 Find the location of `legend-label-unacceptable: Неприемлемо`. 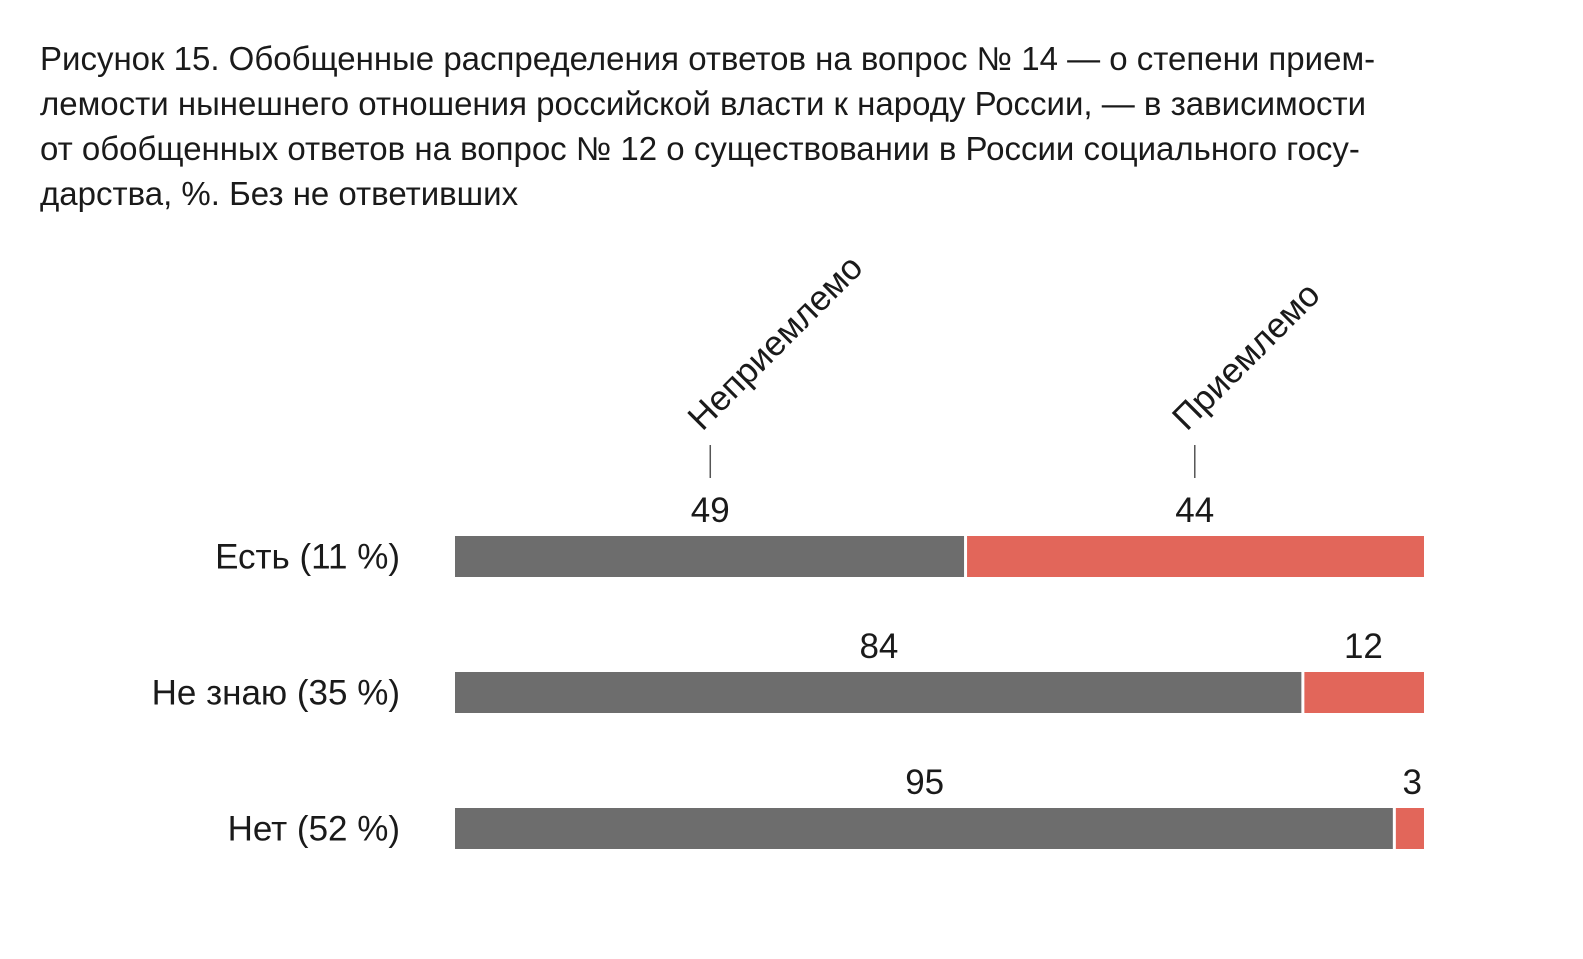

legend-label-unacceptable: Неприемлемо is located at coordinates (775, 343).